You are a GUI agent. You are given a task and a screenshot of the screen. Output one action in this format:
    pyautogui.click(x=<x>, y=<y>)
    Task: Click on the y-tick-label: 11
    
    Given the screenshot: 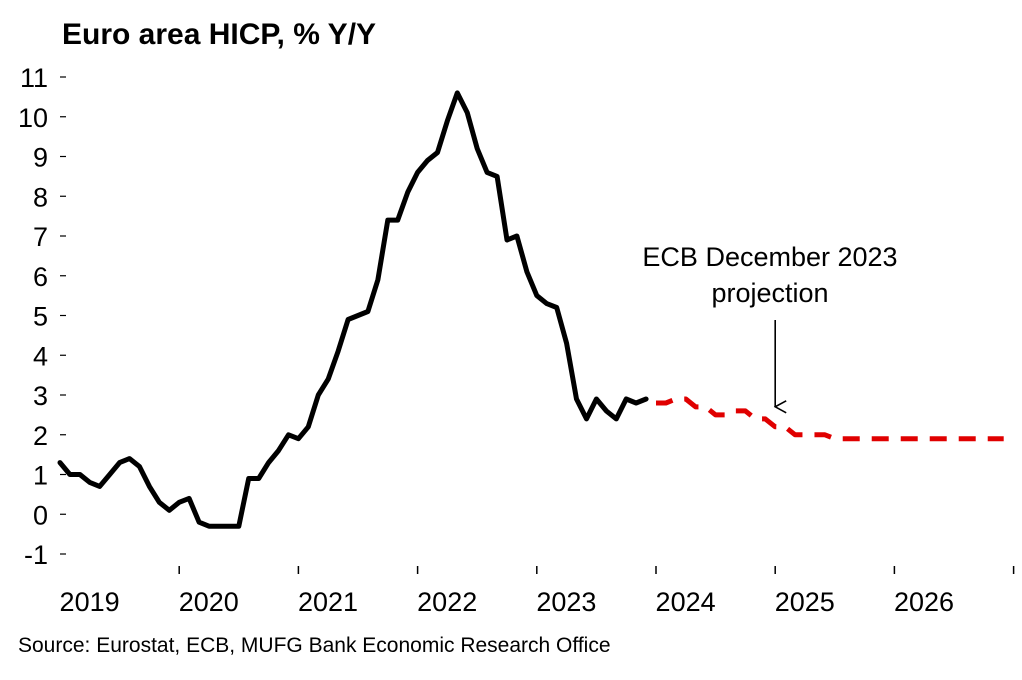 What is the action you would take?
    pyautogui.click(x=34, y=78)
    